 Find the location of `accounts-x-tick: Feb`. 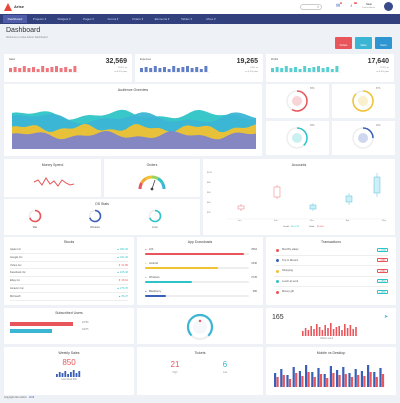

accounts-x-tick: Feb is located at coordinates (276, 221).